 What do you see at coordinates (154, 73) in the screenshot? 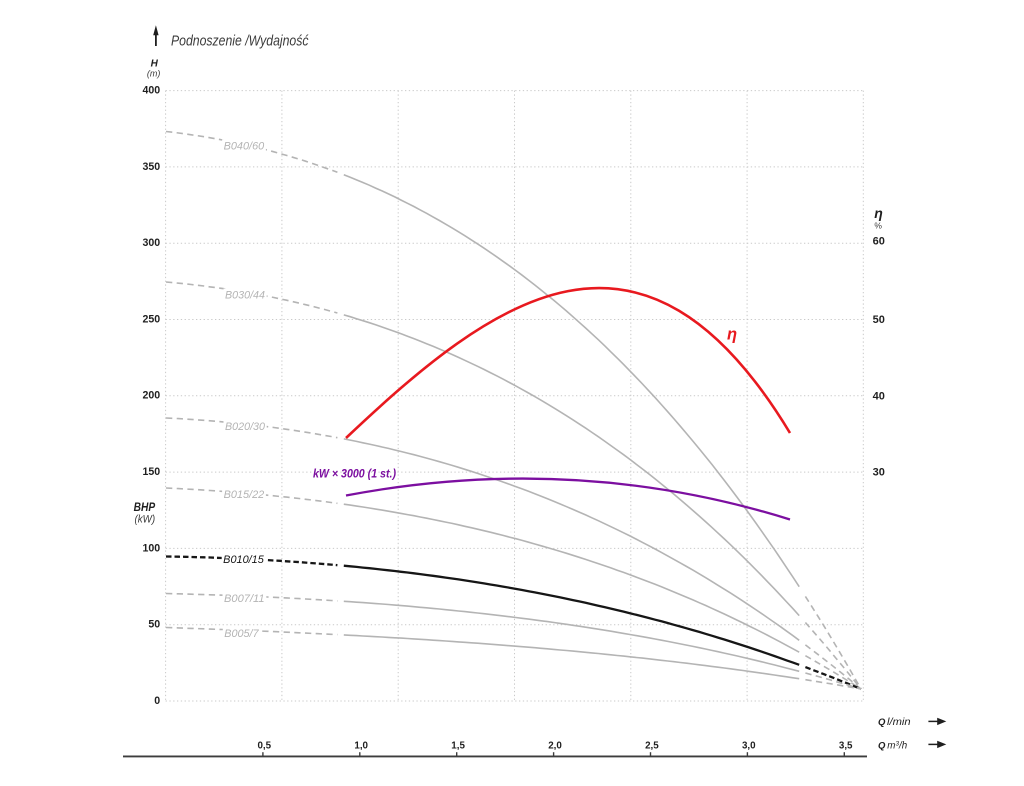
I see `svg-text: (m)` at bounding box center [154, 73].